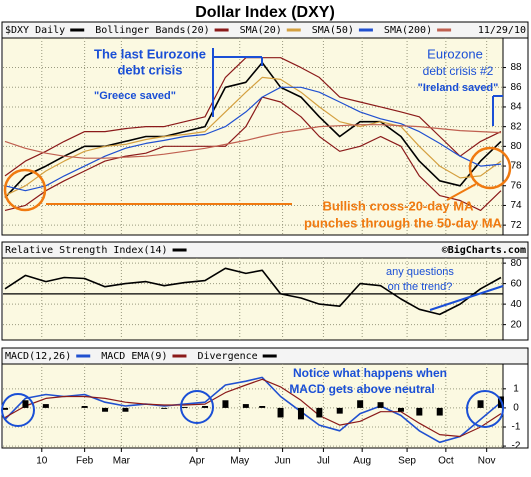 This screenshot has width=531, height=477. I want to click on y-tick-label: 72, so click(516, 225).